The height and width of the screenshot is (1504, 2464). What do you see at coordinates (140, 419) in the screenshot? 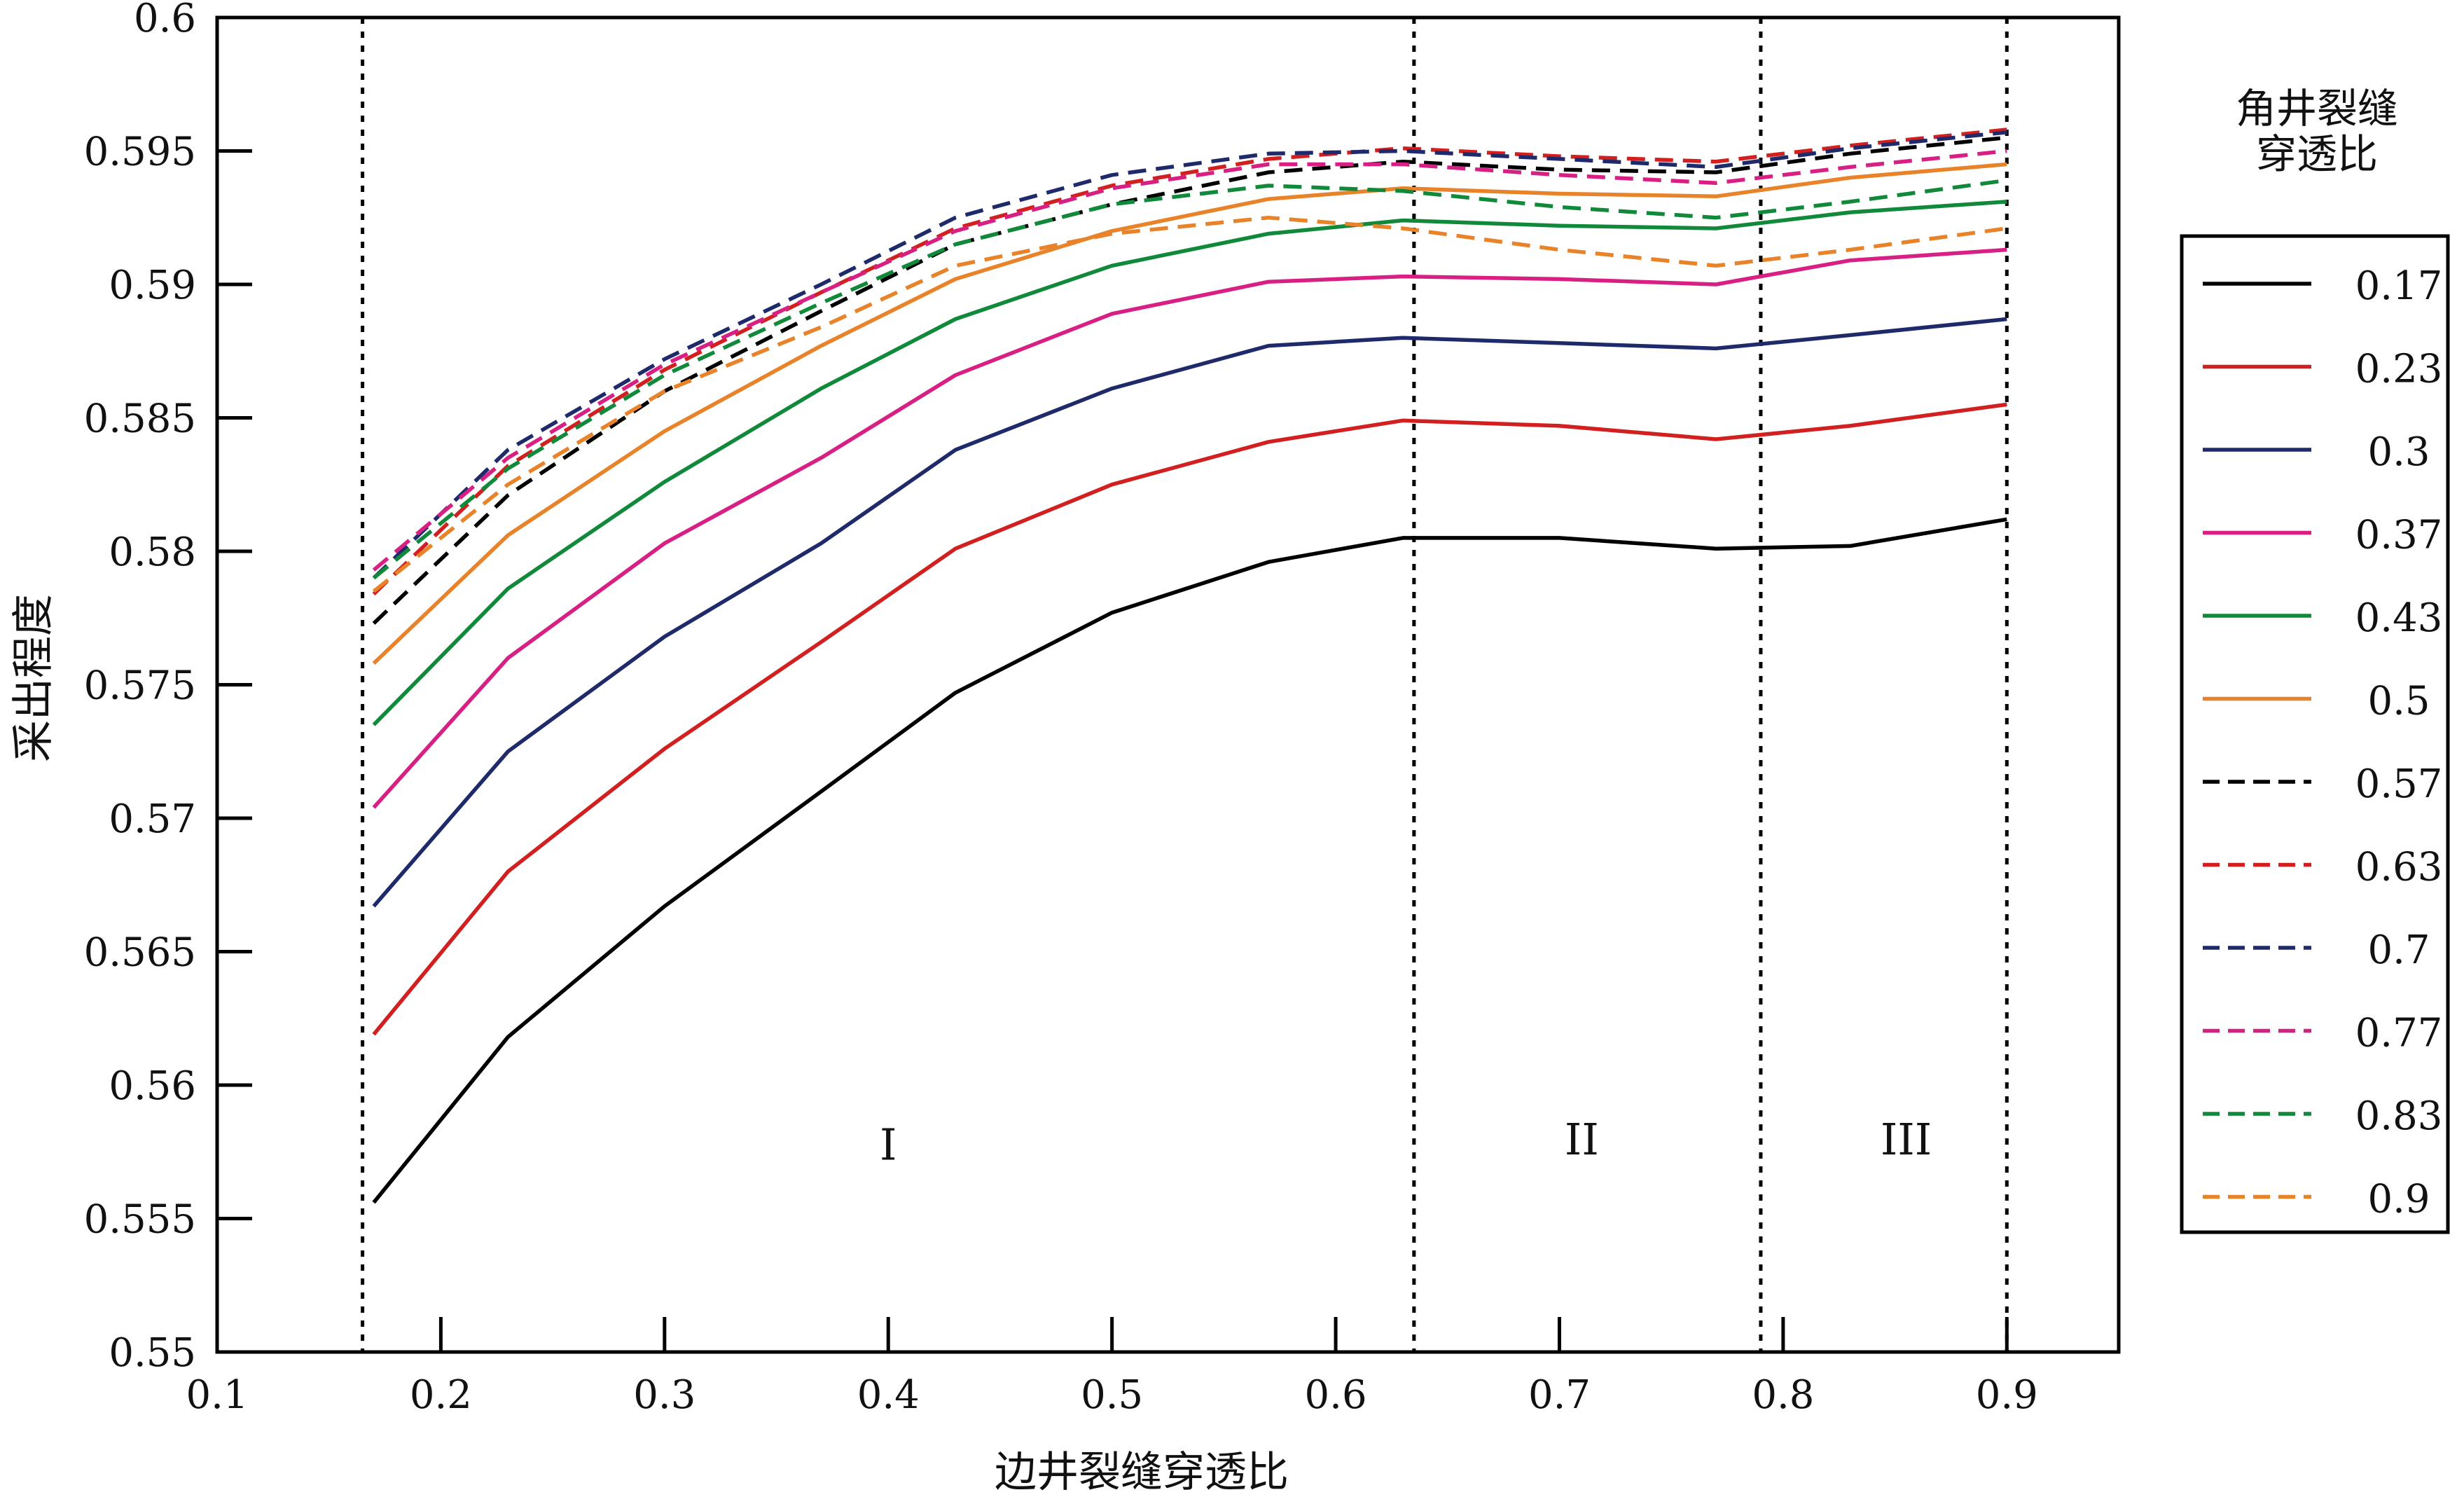
I see `y-tick-label-7: 0.585` at bounding box center [140, 419].